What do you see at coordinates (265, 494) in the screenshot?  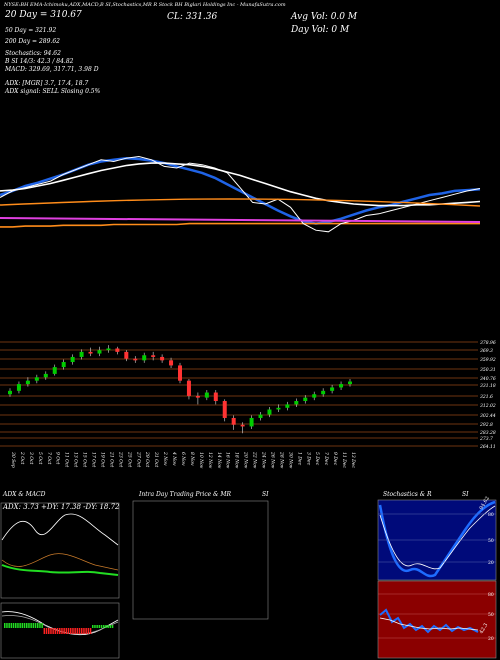 I see `intraday-panel-tag: SI` at bounding box center [265, 494].